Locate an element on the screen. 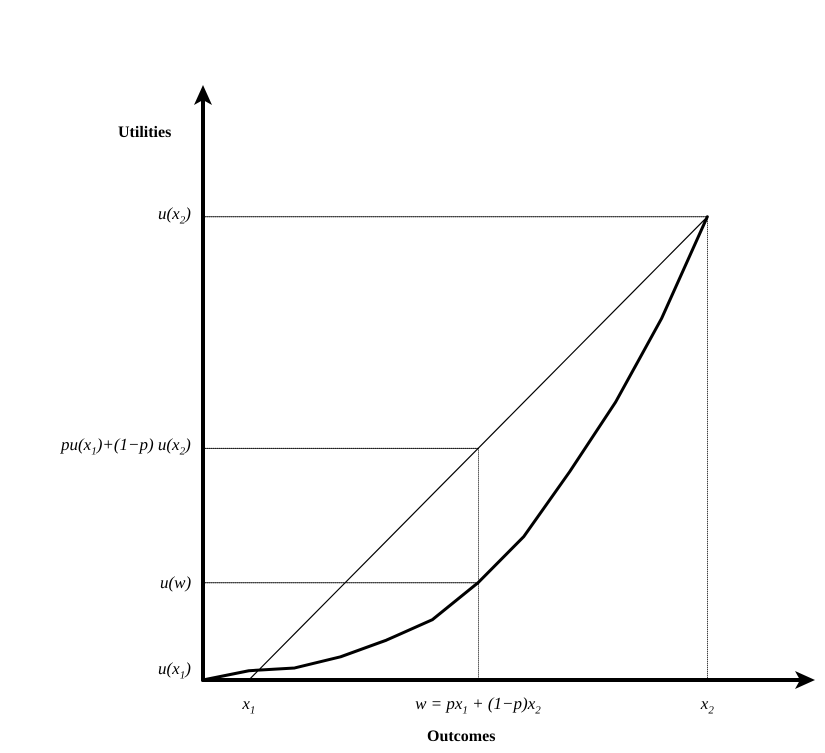 The height and width of the screenshot is (753, 825). series-label: u(x$_{2}$) is located at coordinates (174, 216).